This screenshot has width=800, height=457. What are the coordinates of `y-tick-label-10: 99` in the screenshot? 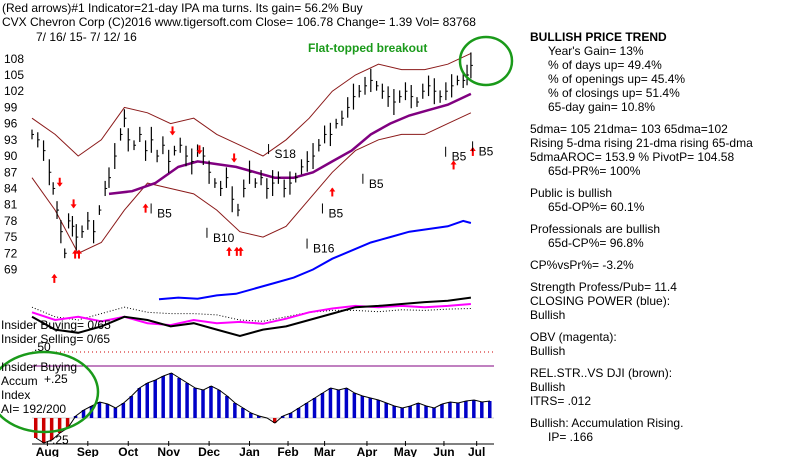 It's located at (11, 107).